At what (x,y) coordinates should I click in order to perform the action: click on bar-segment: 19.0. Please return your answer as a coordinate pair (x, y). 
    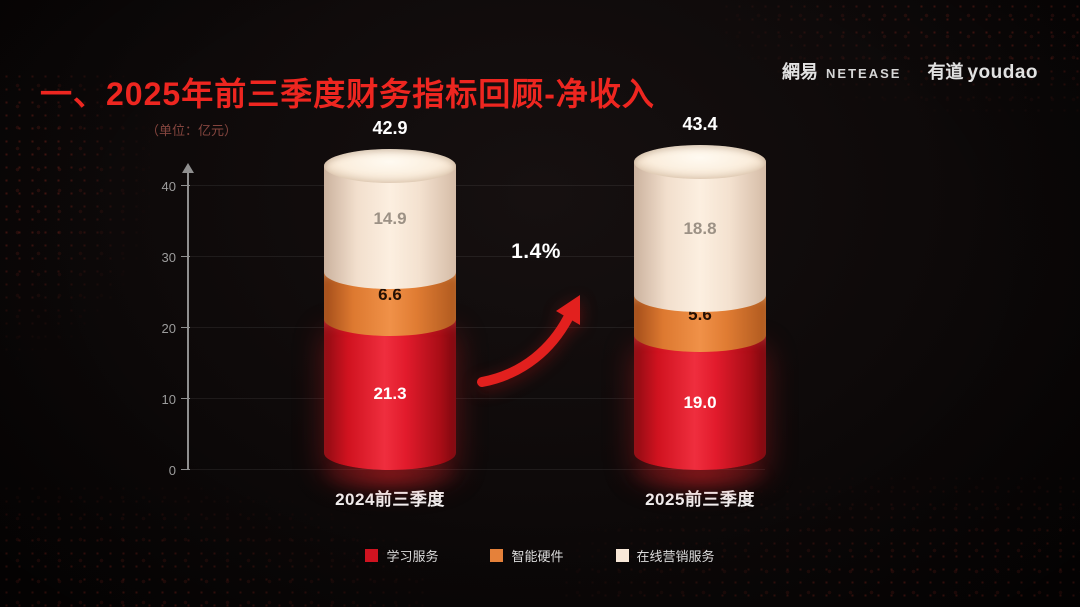
    Looking at the image, I should click on (700, 402).